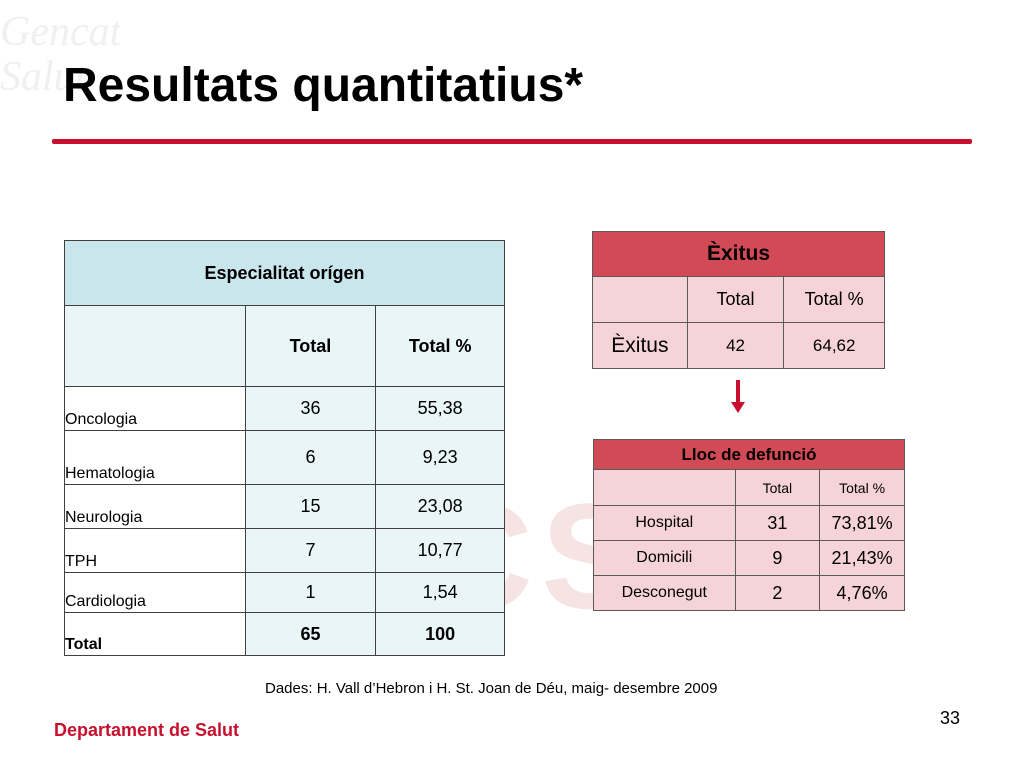  Describe the element at coordinates (777, 523) in the screenshot. I see `row-total: 31` at that location.